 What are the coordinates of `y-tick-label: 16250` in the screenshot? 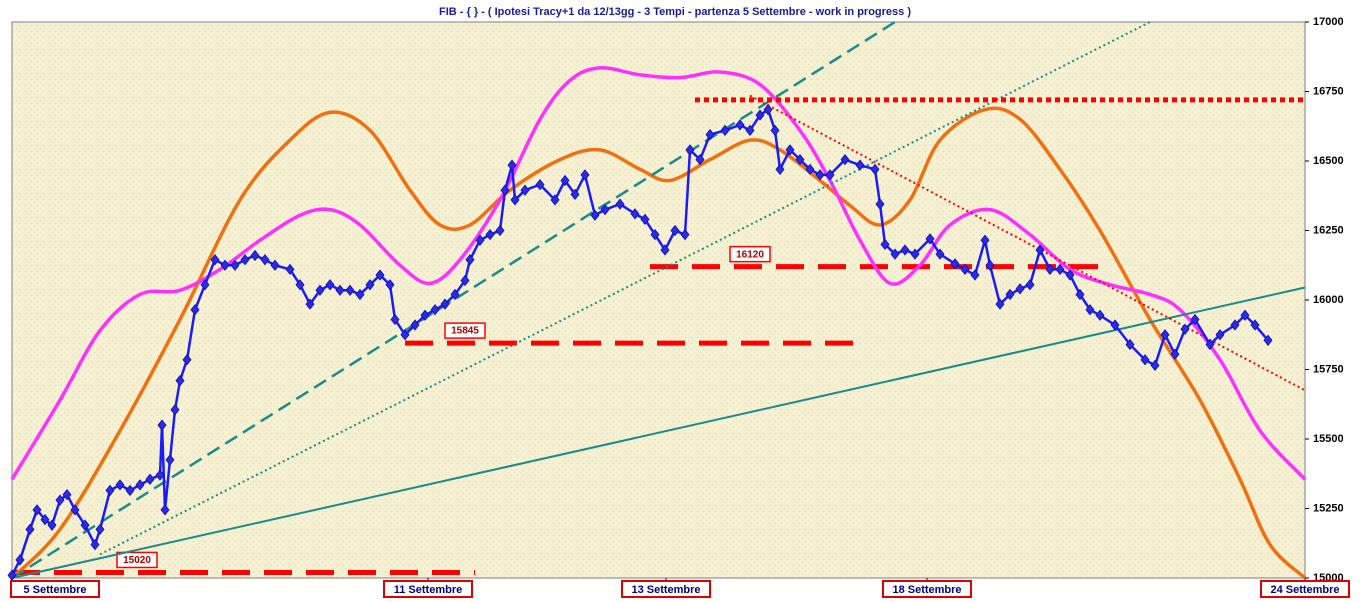 It's located at (1328, 230).